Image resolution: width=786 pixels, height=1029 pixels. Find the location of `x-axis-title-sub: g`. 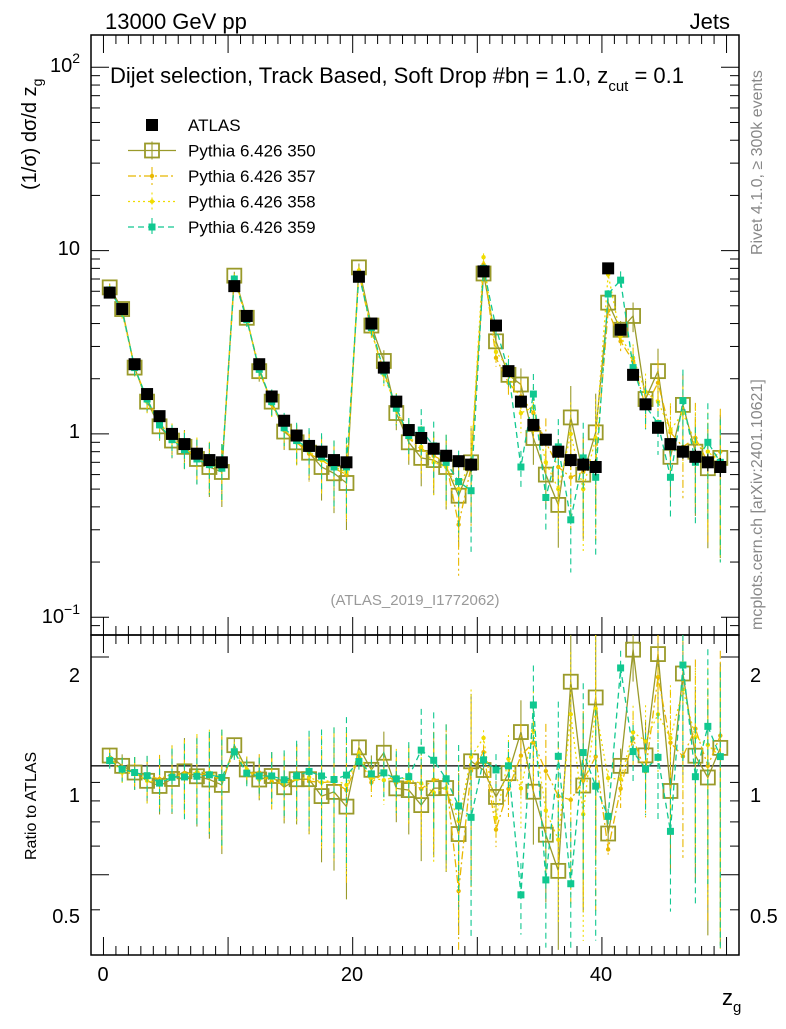

x-axis-title-sub: g is located at coordinates (737, 1007).